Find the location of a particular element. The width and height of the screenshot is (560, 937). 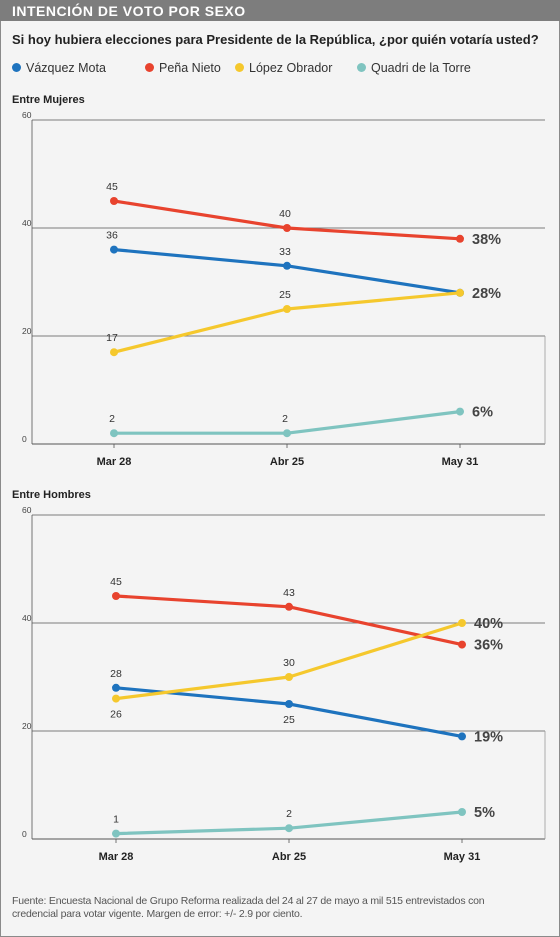

data-label: 30 is located at coordinates (289, 663).